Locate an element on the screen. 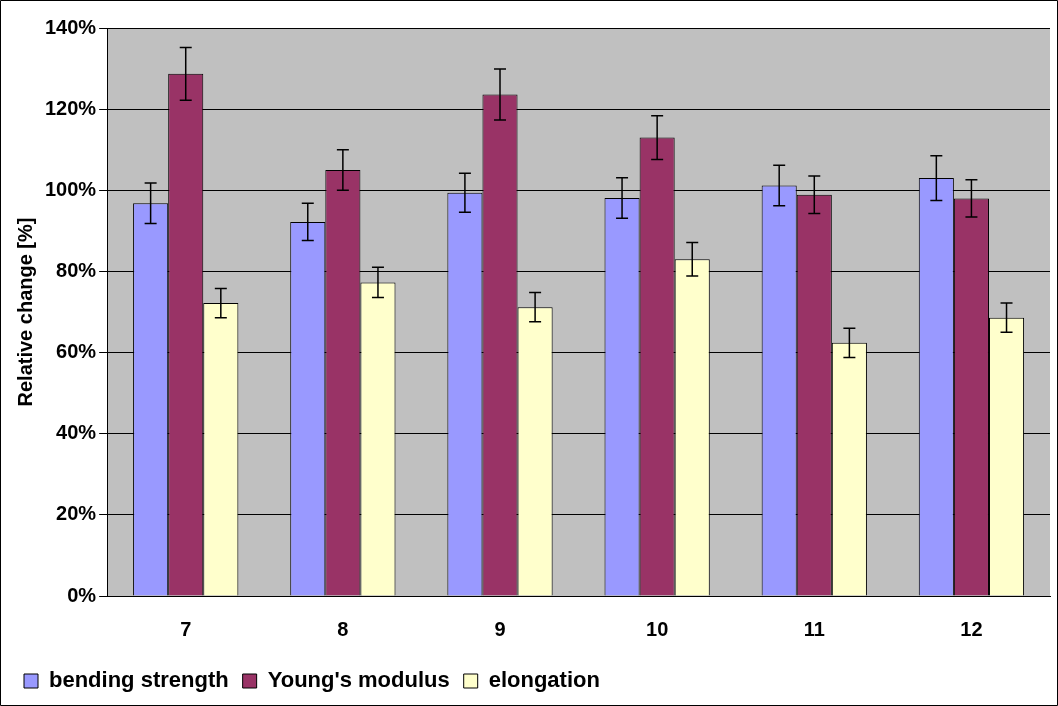  x-tick-label: 10 is located at coordinates (657, 628).